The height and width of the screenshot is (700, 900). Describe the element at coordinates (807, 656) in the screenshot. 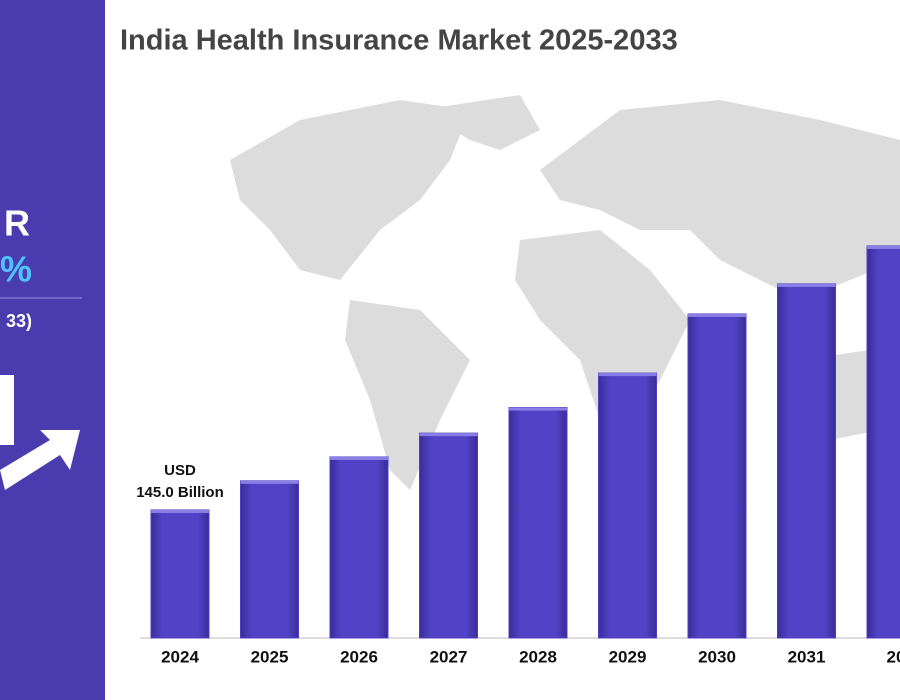

I see `x-tick-label: 2031` at that location.